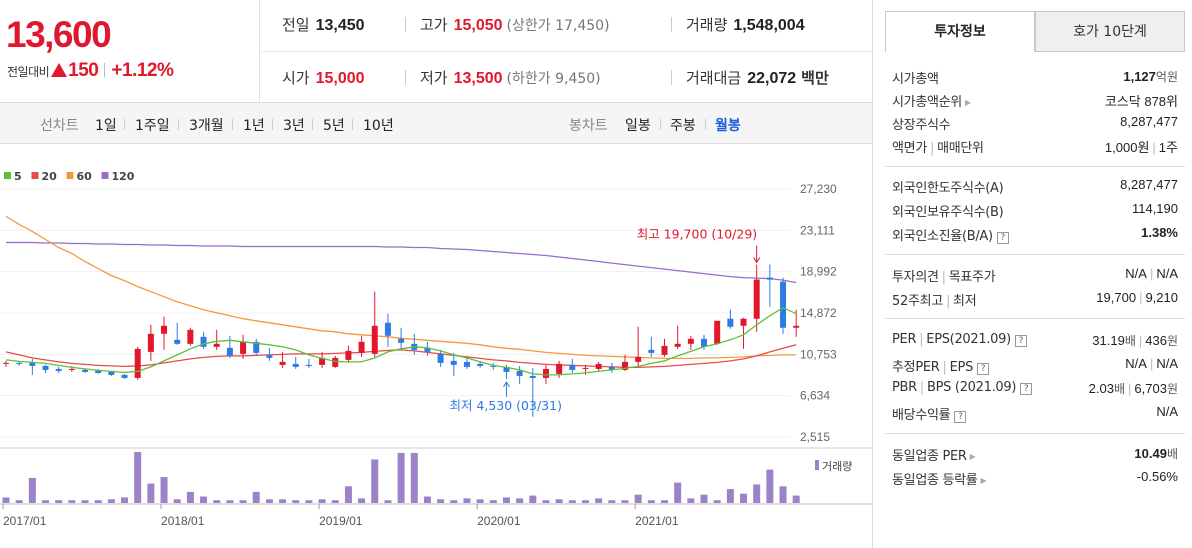 The width and height of the screenshot is (1192, 548). What do you see at coordinates (961, 367) in the screenshot?
I see `est-eps-text: EPS` at bounding box center [961, 367].